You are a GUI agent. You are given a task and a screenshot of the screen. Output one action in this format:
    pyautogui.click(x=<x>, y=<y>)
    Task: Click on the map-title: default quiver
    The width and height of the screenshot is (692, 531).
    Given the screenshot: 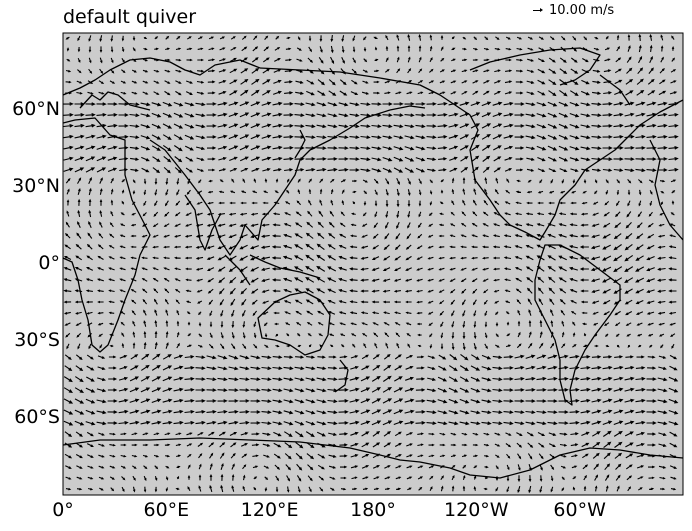 What is the action you would take?
    pyautogui.click(x=130, y=17)
    